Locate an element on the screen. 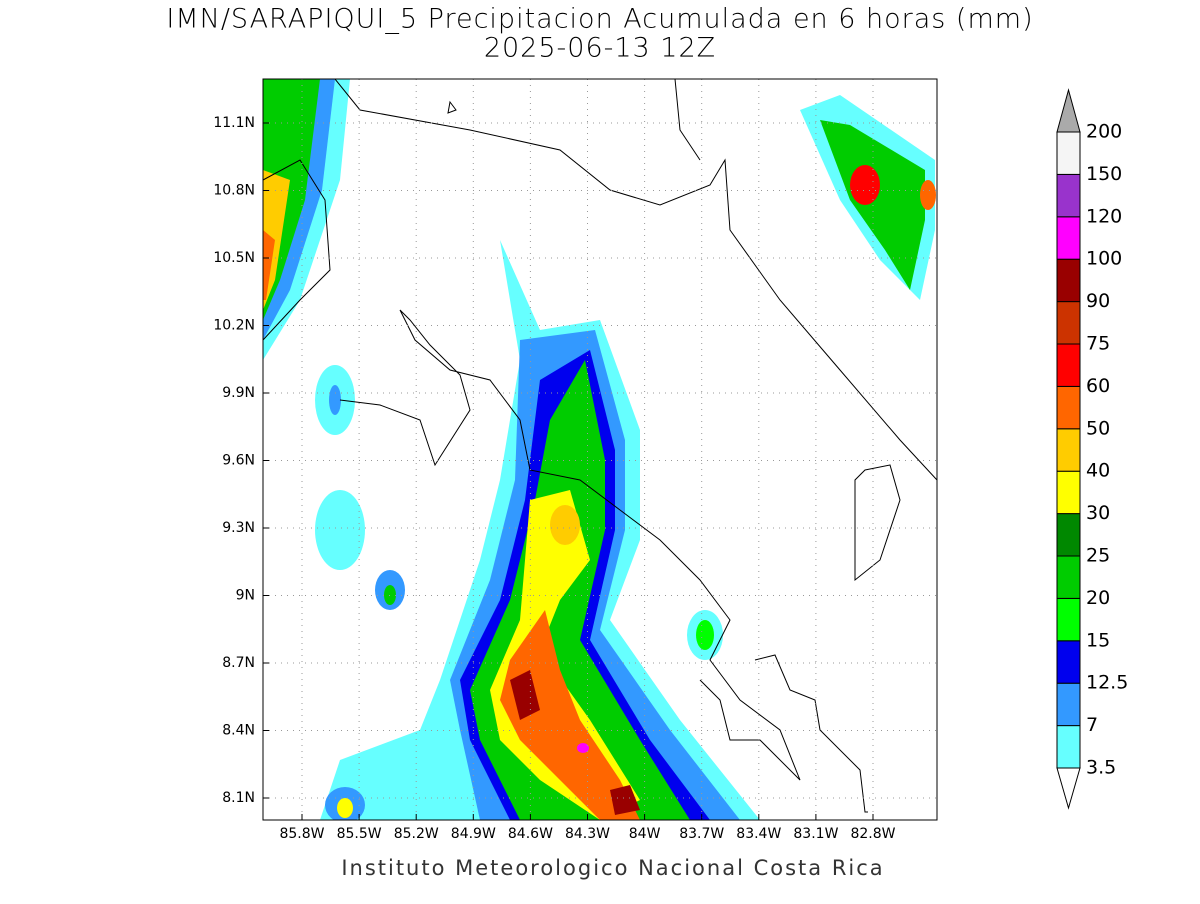  colorbar-label: 150 is located at coordinates (1104, 174).